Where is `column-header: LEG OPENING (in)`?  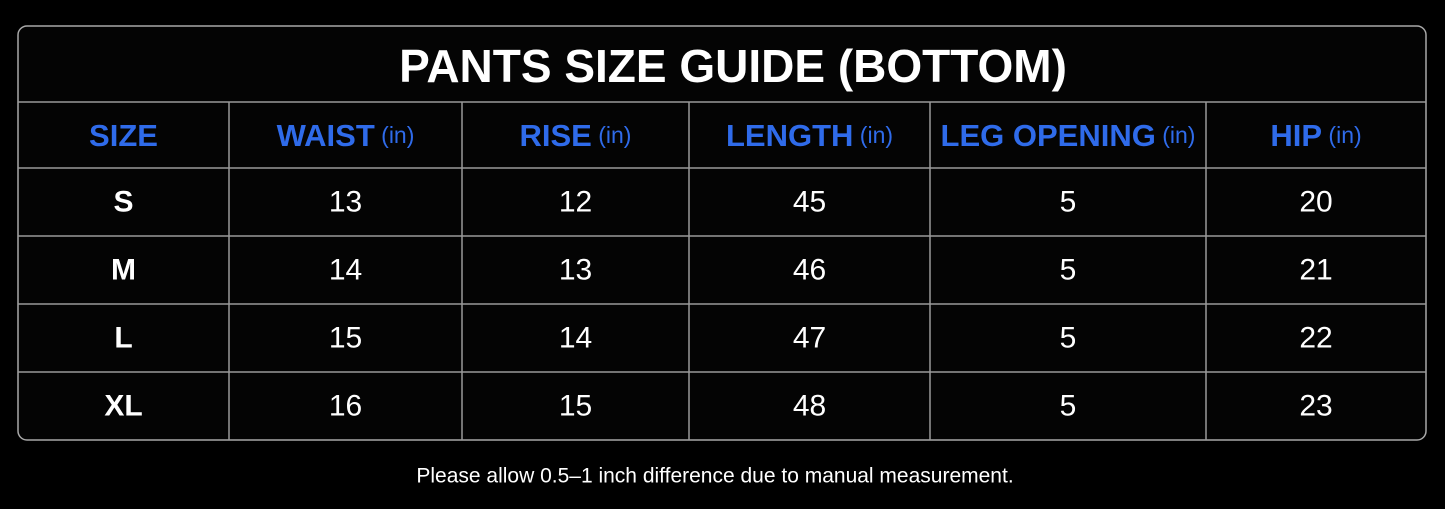
column-header: LEG OPENING (in) is located at coordinates (1068, 135).